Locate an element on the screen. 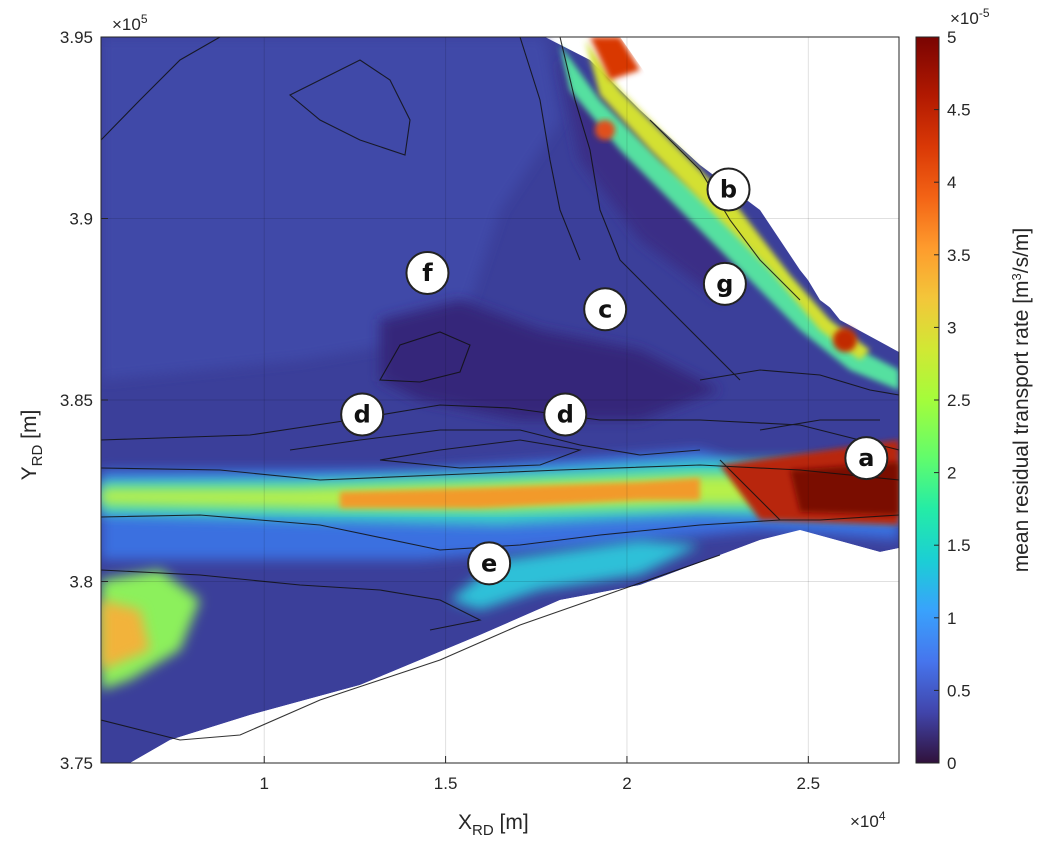 The height and width of the screenshot is (841, 1037). x-axis-label: XRD [m] is located at coordinates (493, 825).